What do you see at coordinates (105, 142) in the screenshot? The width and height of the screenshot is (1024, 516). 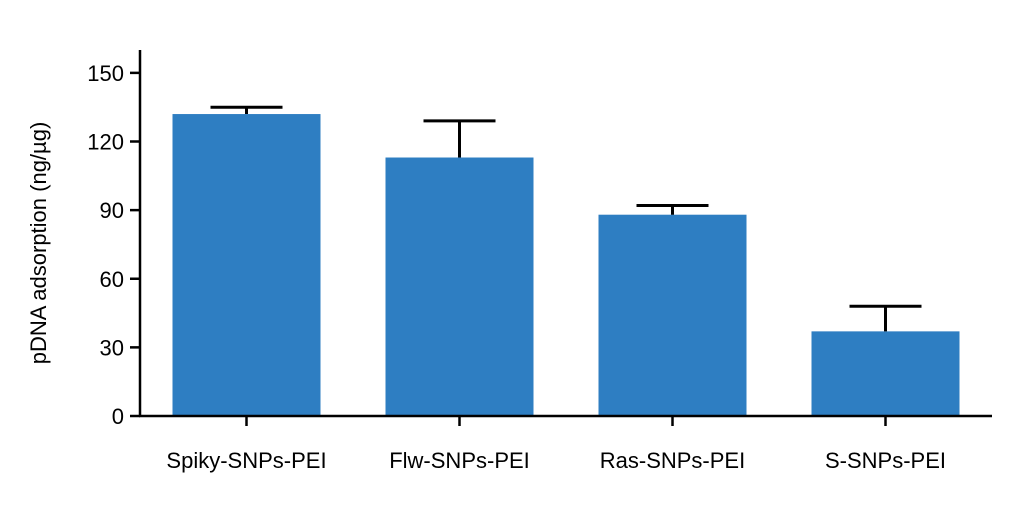 I see `y-tick-label: 120` at bounding box center [105, 142].